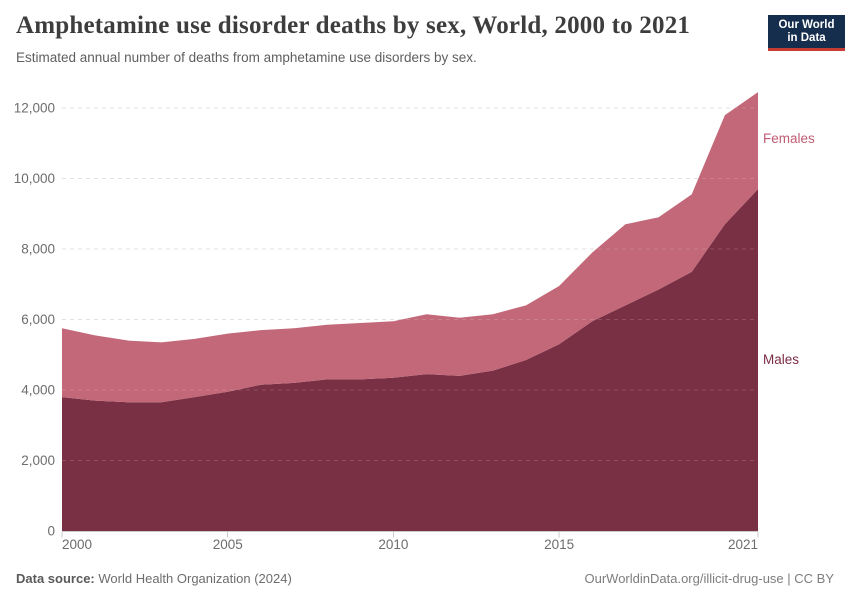 The height and width of the screenshot is (600, 850). I want to click on owid-logo: Our World in Data, so click(806, 33).